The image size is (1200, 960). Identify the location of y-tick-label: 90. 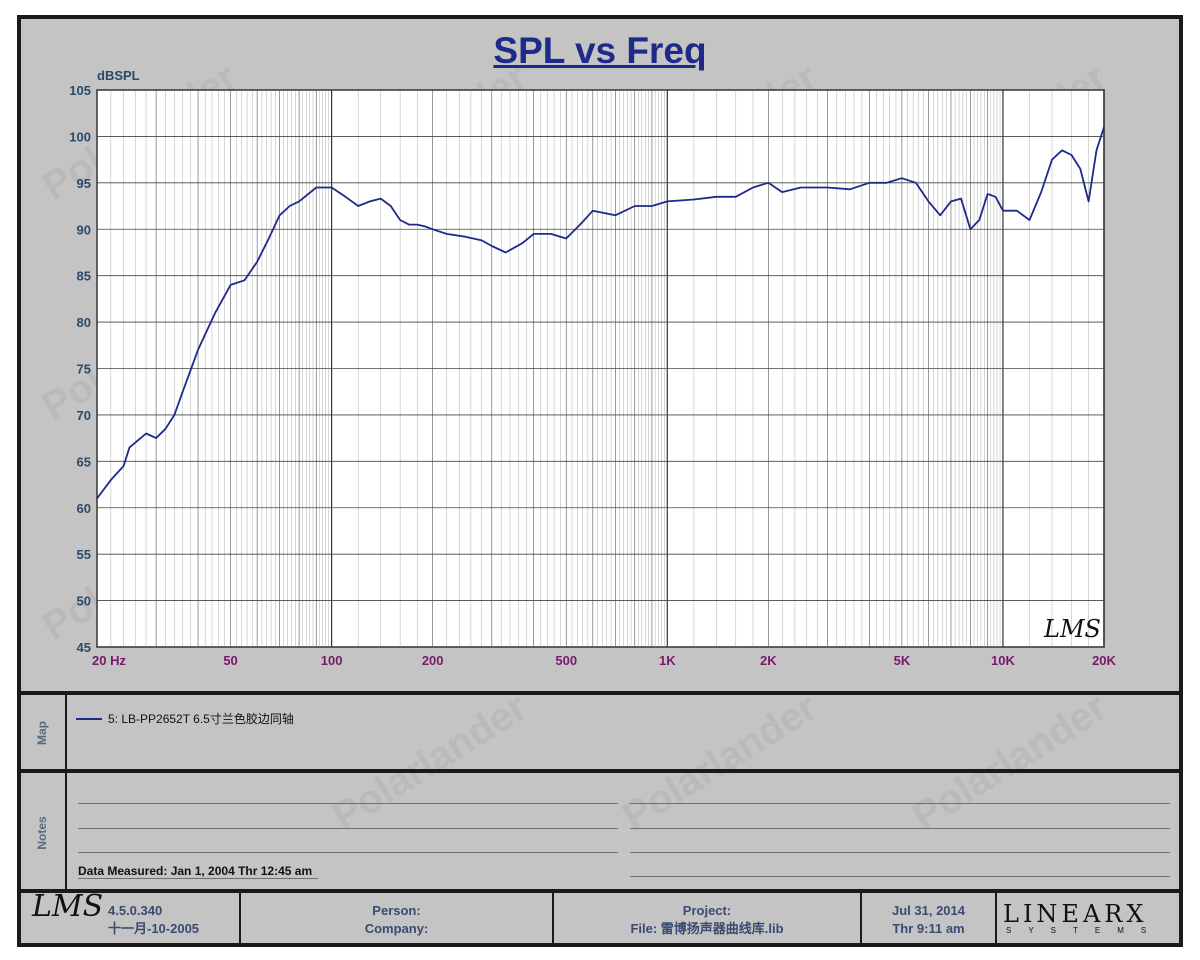
(84, 229).